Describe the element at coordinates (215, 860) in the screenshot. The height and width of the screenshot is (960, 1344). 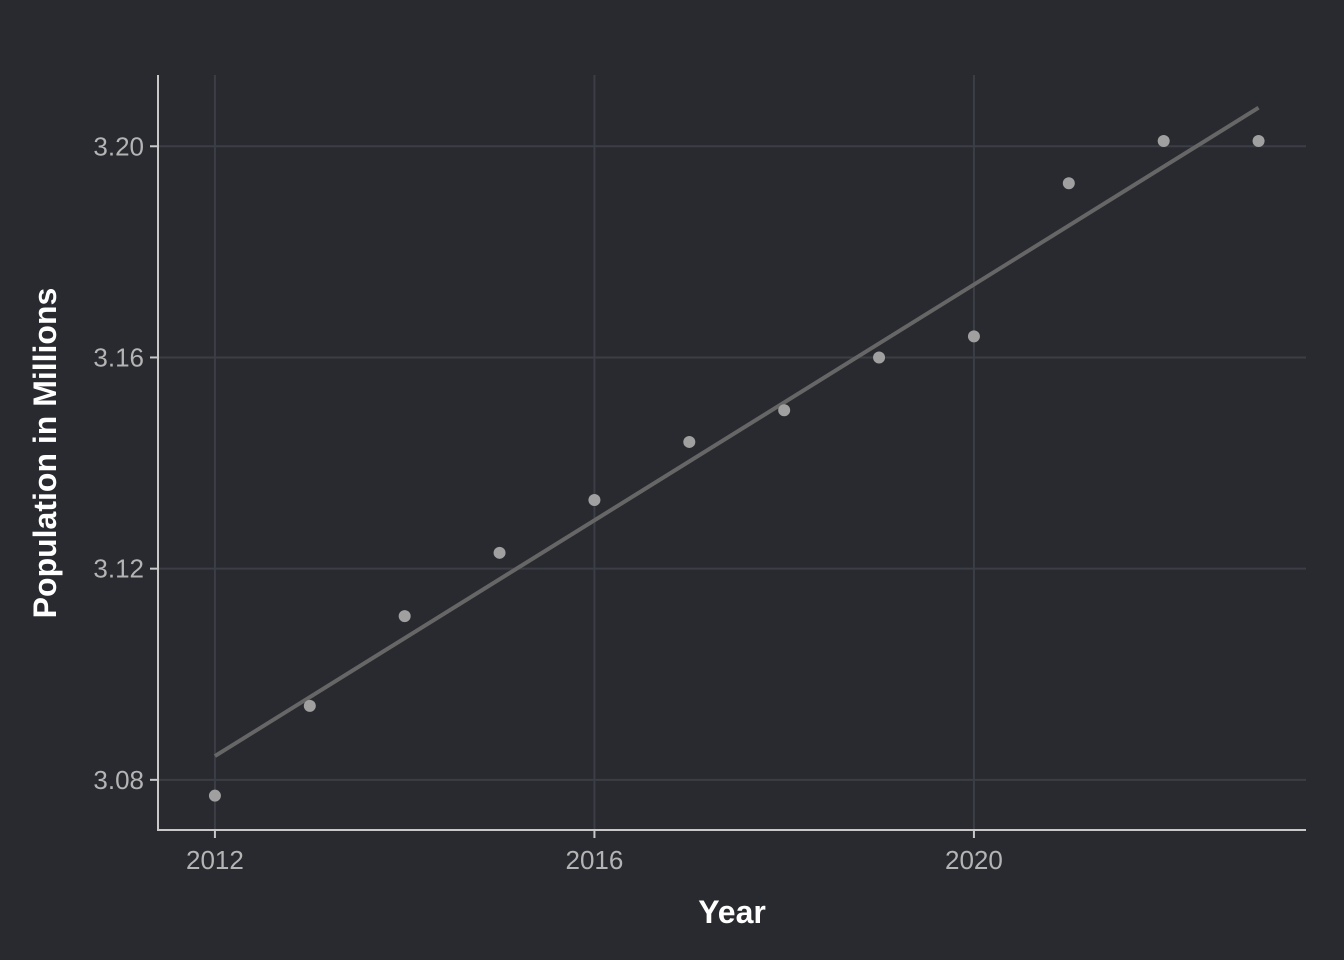
I see `x-tick-label: 2012` at that location.